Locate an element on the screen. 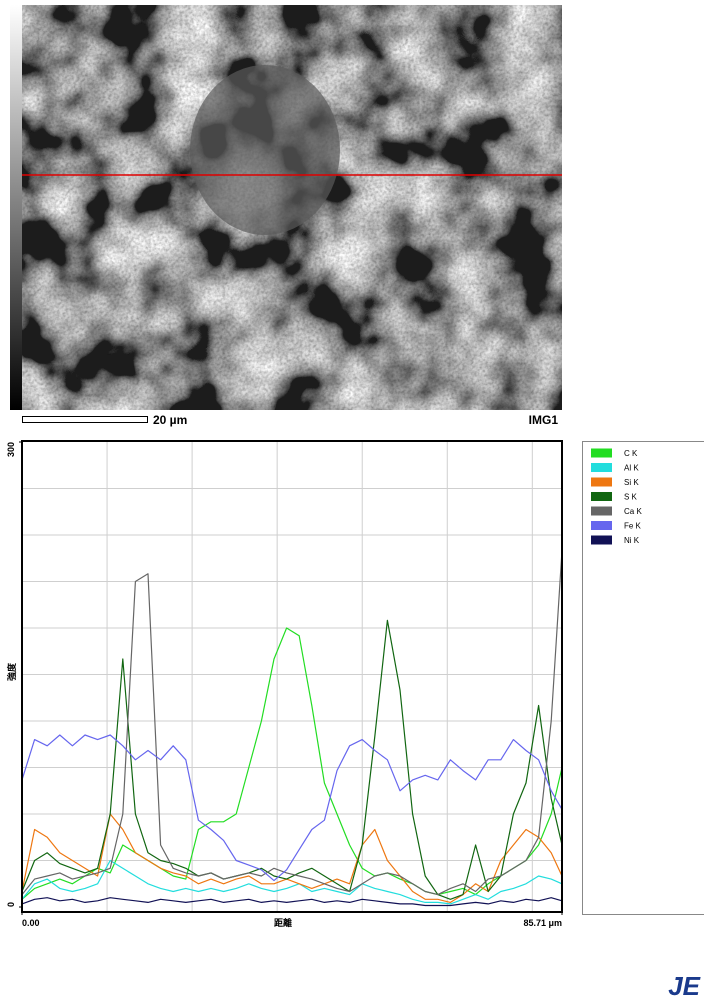 Image resolution: width=704 pixels, height=1005 pixels. legend-label: S K is located at coordinates (631, 497).